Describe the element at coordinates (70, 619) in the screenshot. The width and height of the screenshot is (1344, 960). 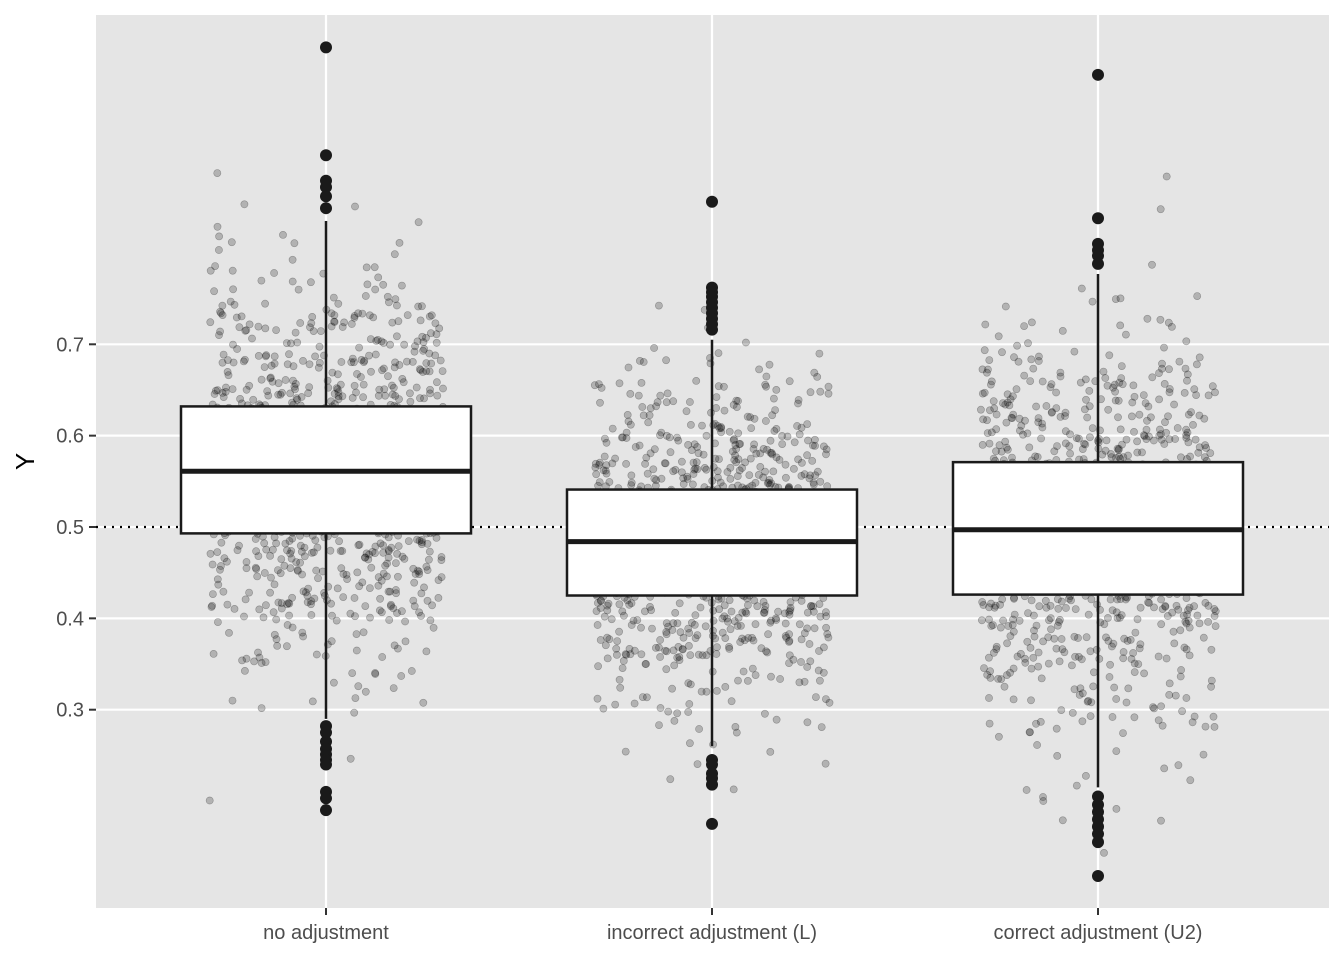
I see `y-tick-label: 0.4` at that location.